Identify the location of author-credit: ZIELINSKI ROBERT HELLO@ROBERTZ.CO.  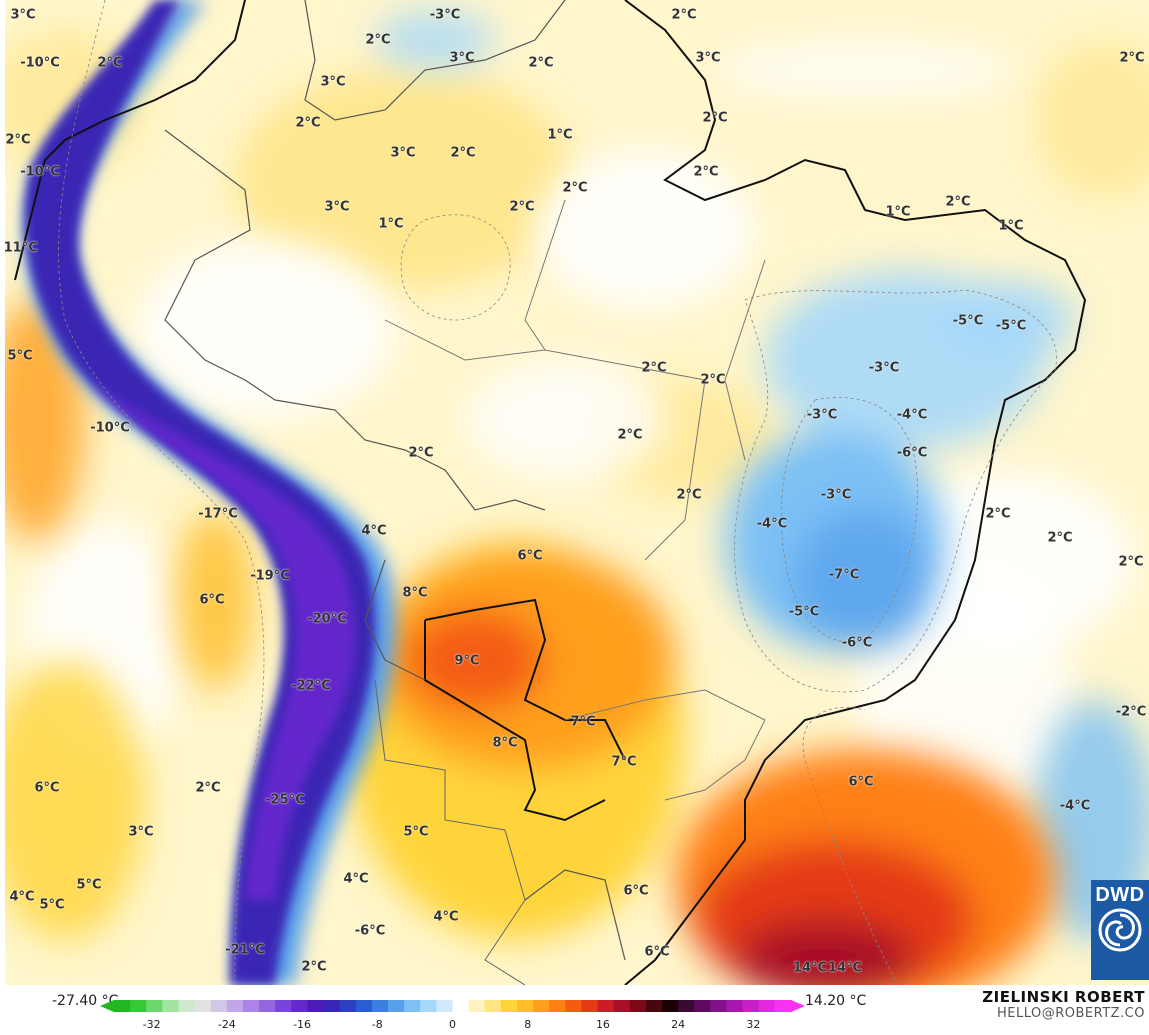
(1063, 1004).